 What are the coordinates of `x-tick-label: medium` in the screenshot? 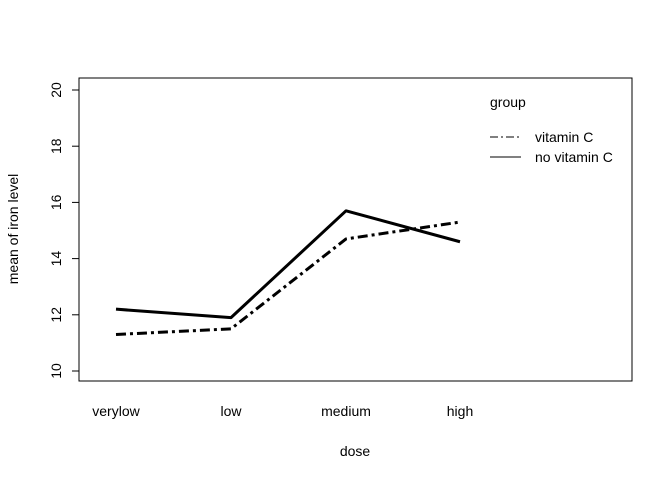 It's located at (346, 411).